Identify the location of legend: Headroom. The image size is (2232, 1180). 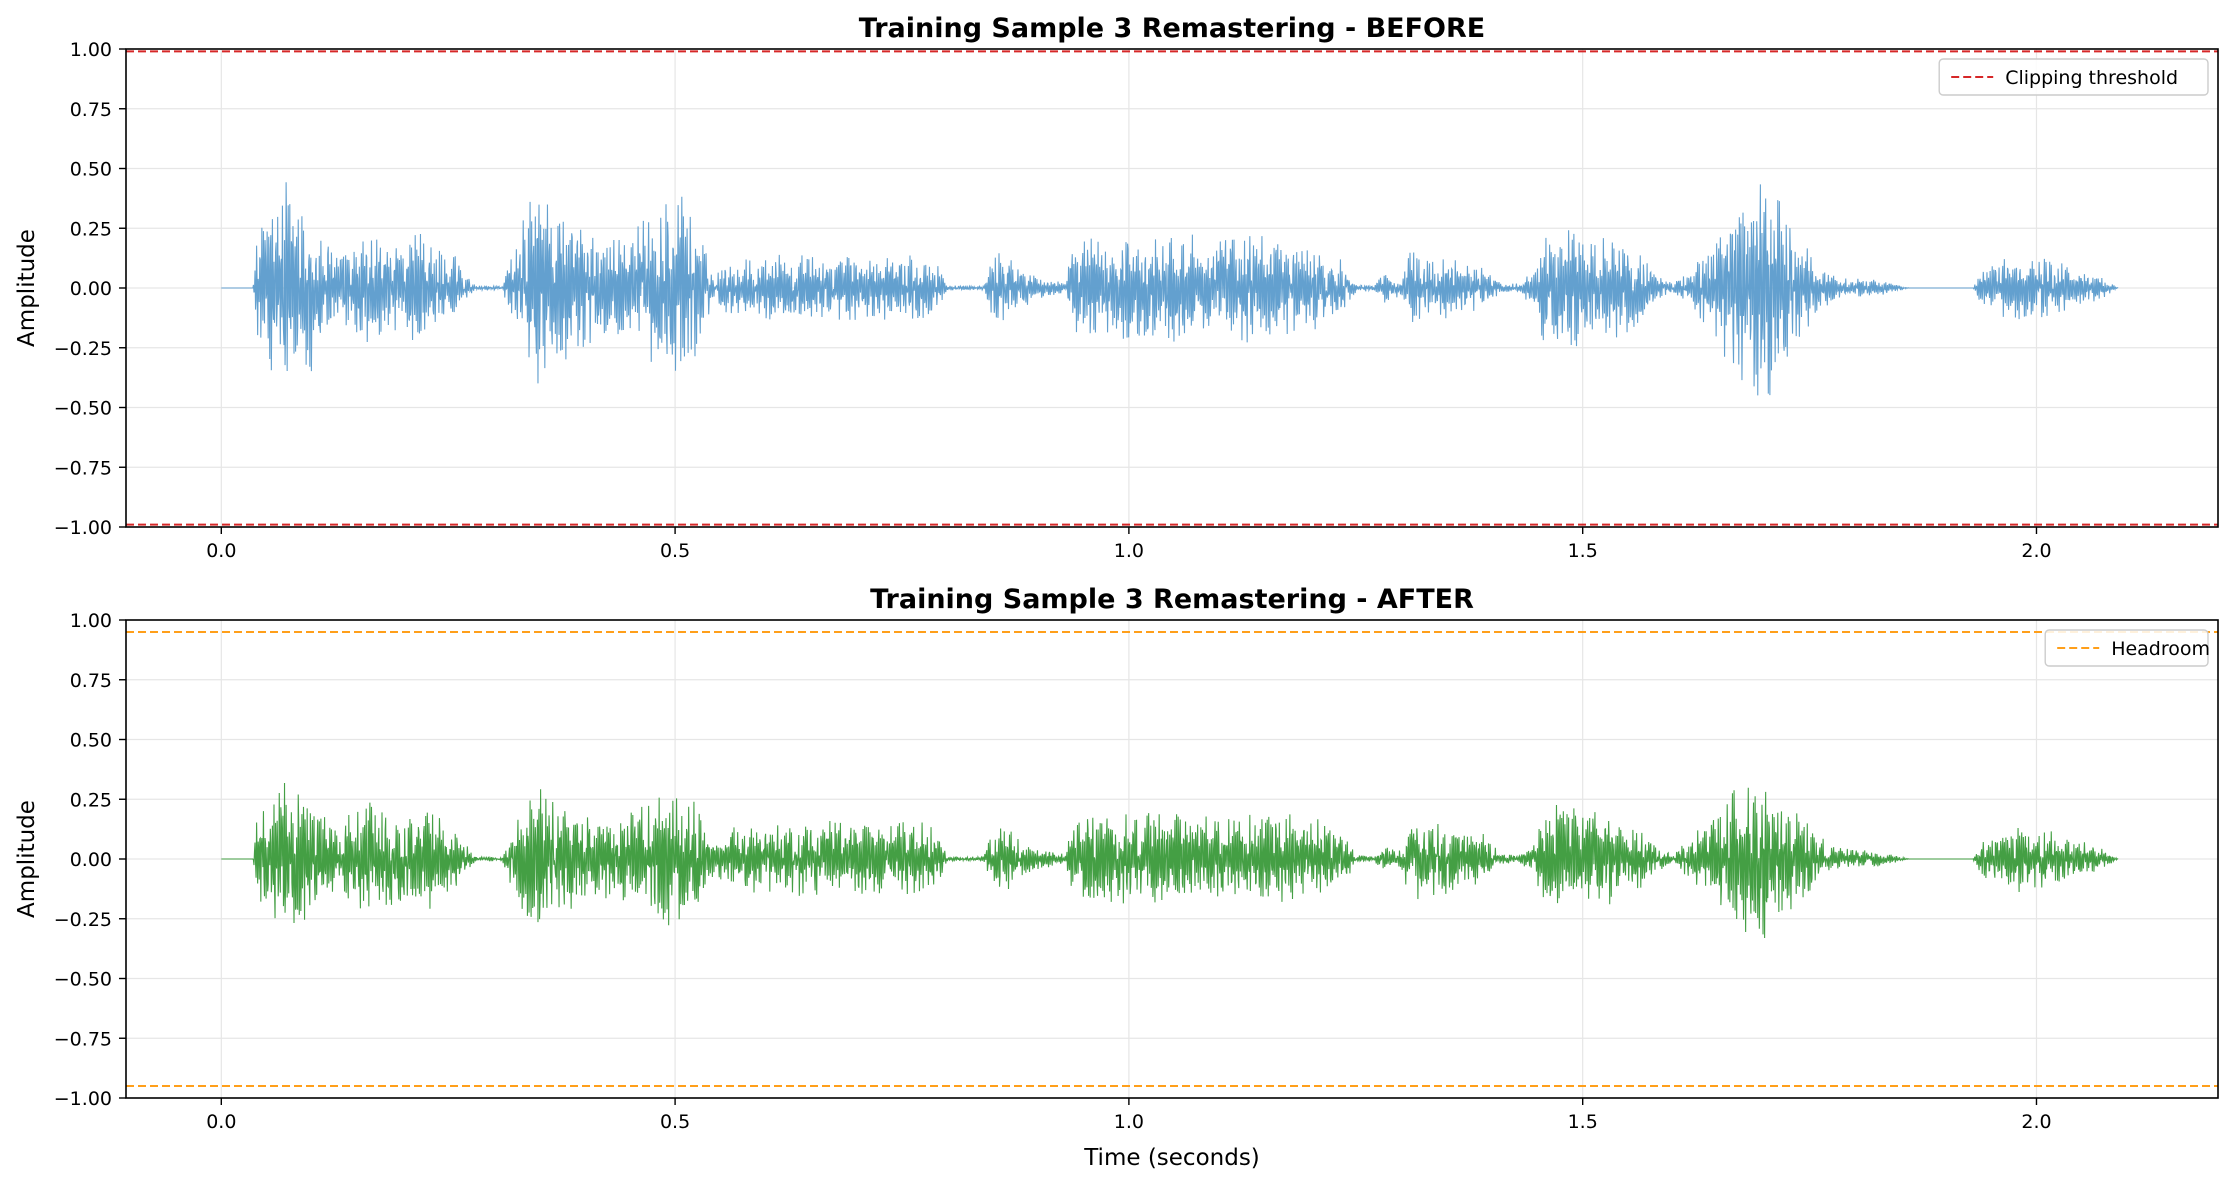
(2127, 648).